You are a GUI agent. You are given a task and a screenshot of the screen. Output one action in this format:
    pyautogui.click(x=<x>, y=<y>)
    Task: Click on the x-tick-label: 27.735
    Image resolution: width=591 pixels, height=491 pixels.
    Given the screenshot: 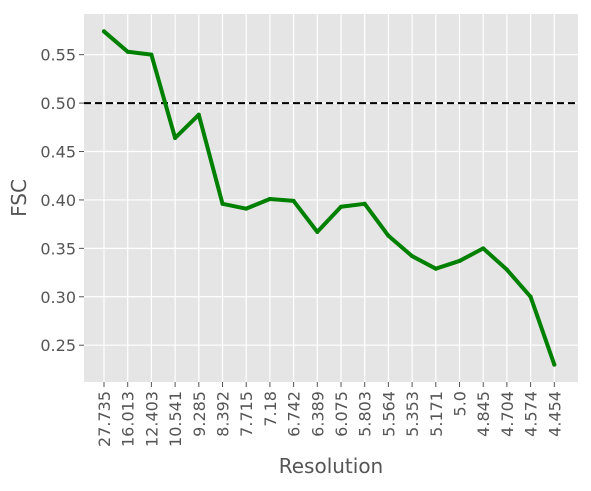 What is the action you would take?
    pyautogui.click(x=104, y=419)
    